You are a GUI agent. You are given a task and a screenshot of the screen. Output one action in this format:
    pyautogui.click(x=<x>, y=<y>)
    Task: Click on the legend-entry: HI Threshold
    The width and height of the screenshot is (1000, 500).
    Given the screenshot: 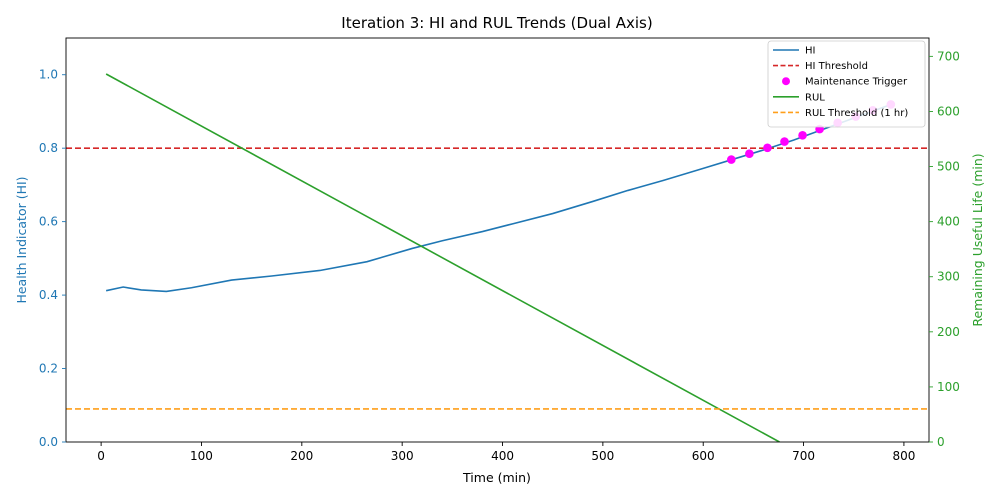 What is the action you would take?
    pyautogui.click(x=820, y=66)
    